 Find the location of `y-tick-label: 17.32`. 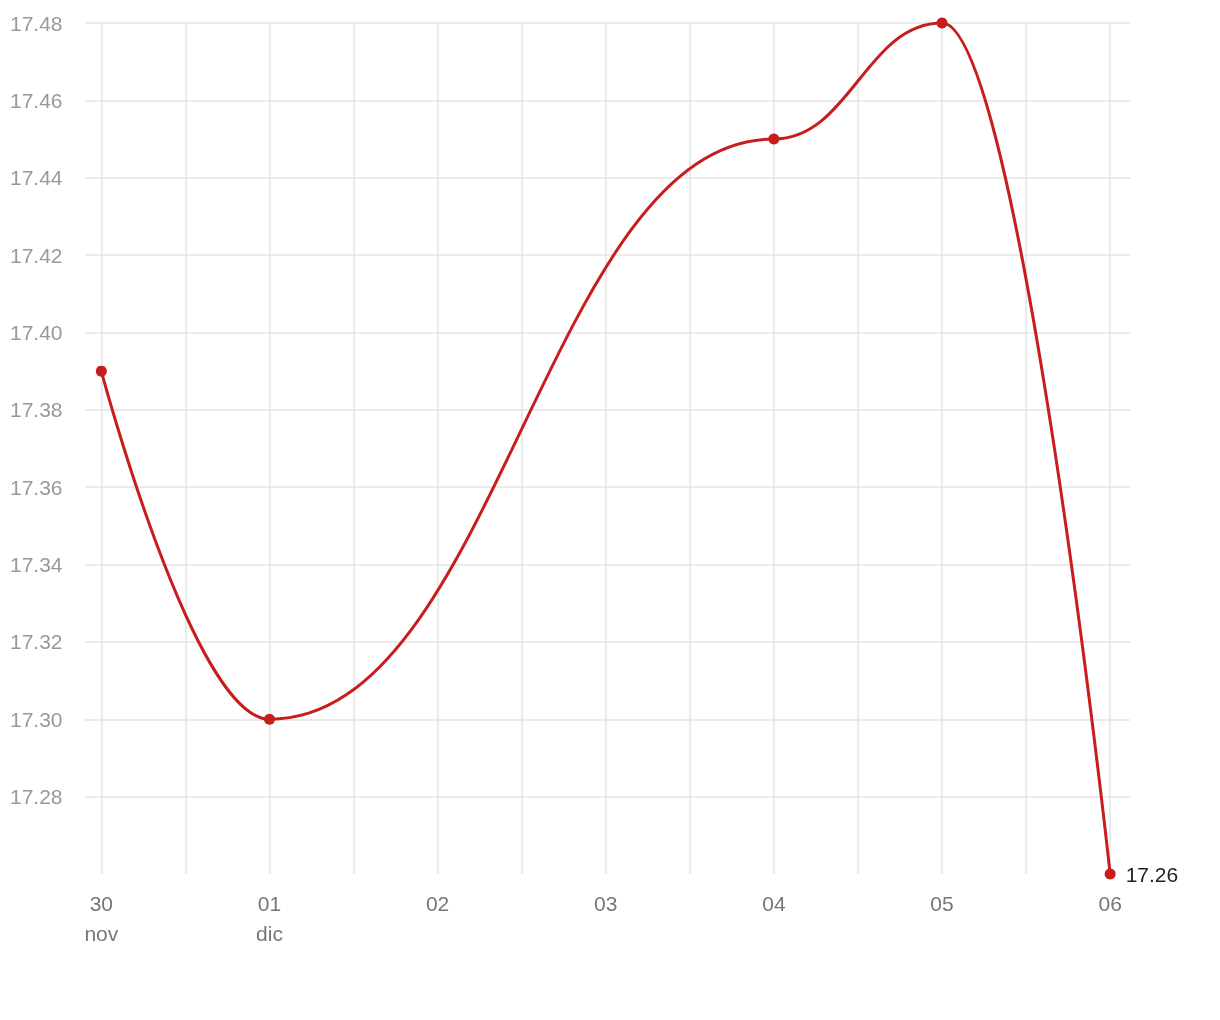

y-tick-label: 17.32 is located at coordinates (36, 642).